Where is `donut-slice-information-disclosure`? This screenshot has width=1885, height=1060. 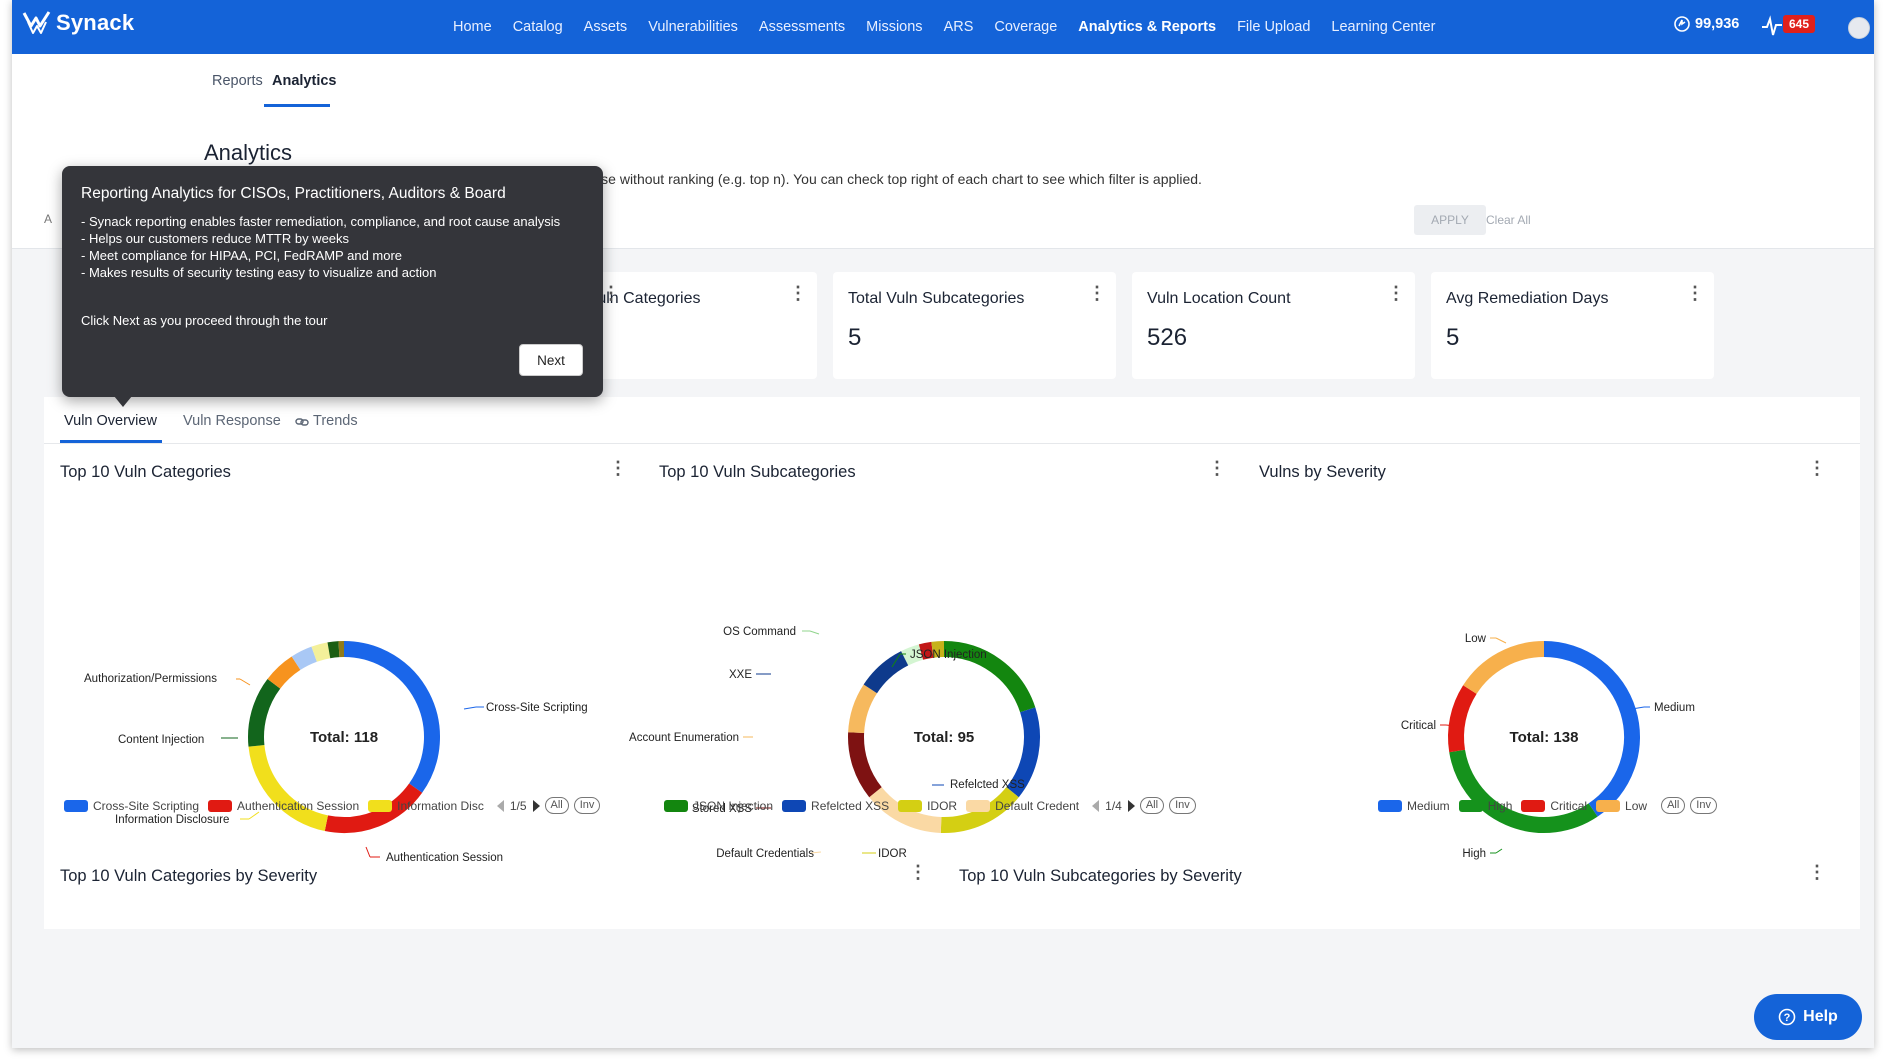
donut-slice-information-disclosure is located at coordinates (288, 788).